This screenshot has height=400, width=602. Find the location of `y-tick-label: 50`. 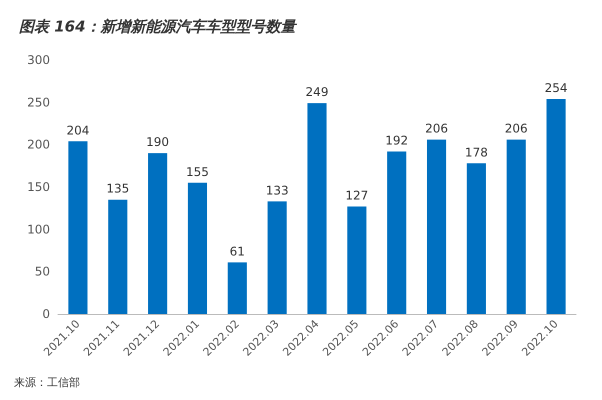

y-tick-label: 50 is located at coordinates (42, 271).